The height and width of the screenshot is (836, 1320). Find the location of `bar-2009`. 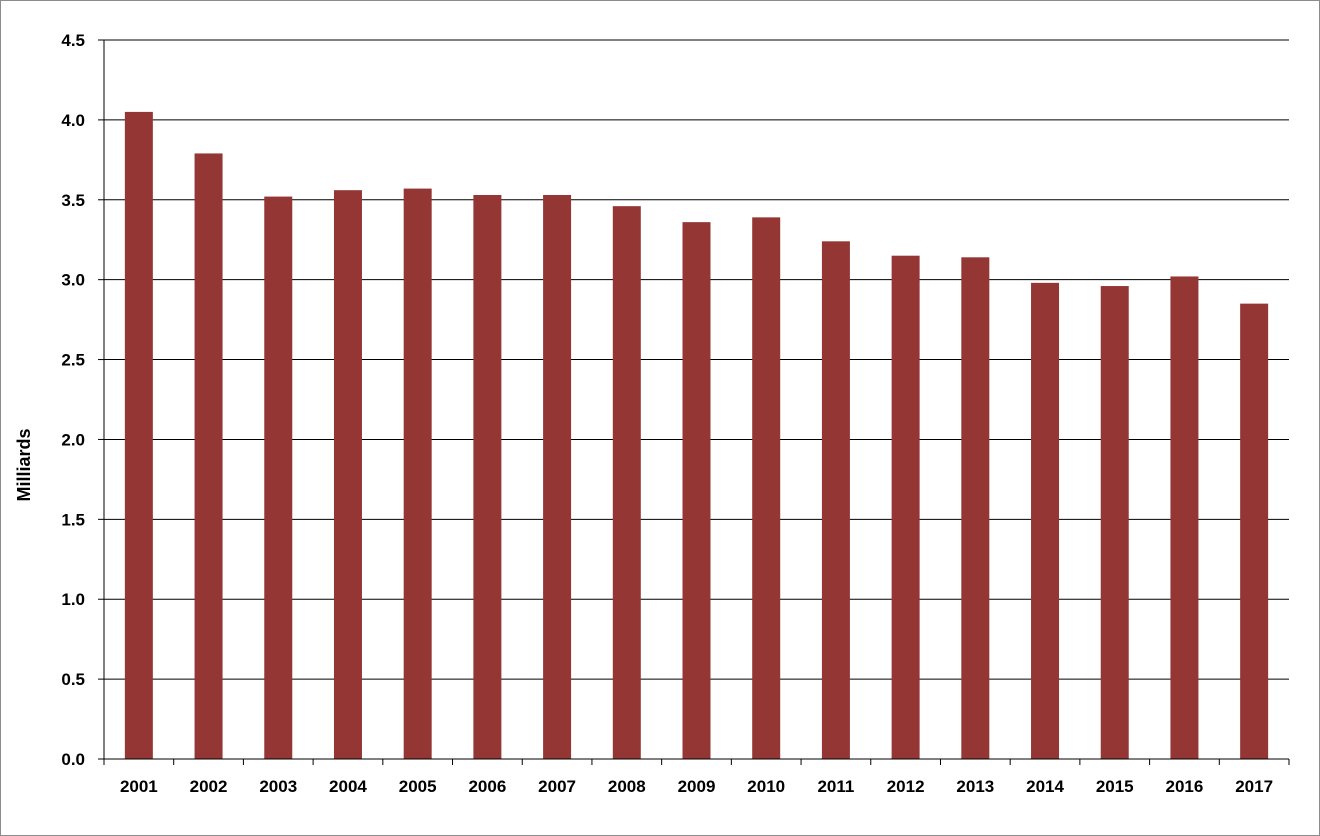

bar-2009 is located at coordinates (696, 490).